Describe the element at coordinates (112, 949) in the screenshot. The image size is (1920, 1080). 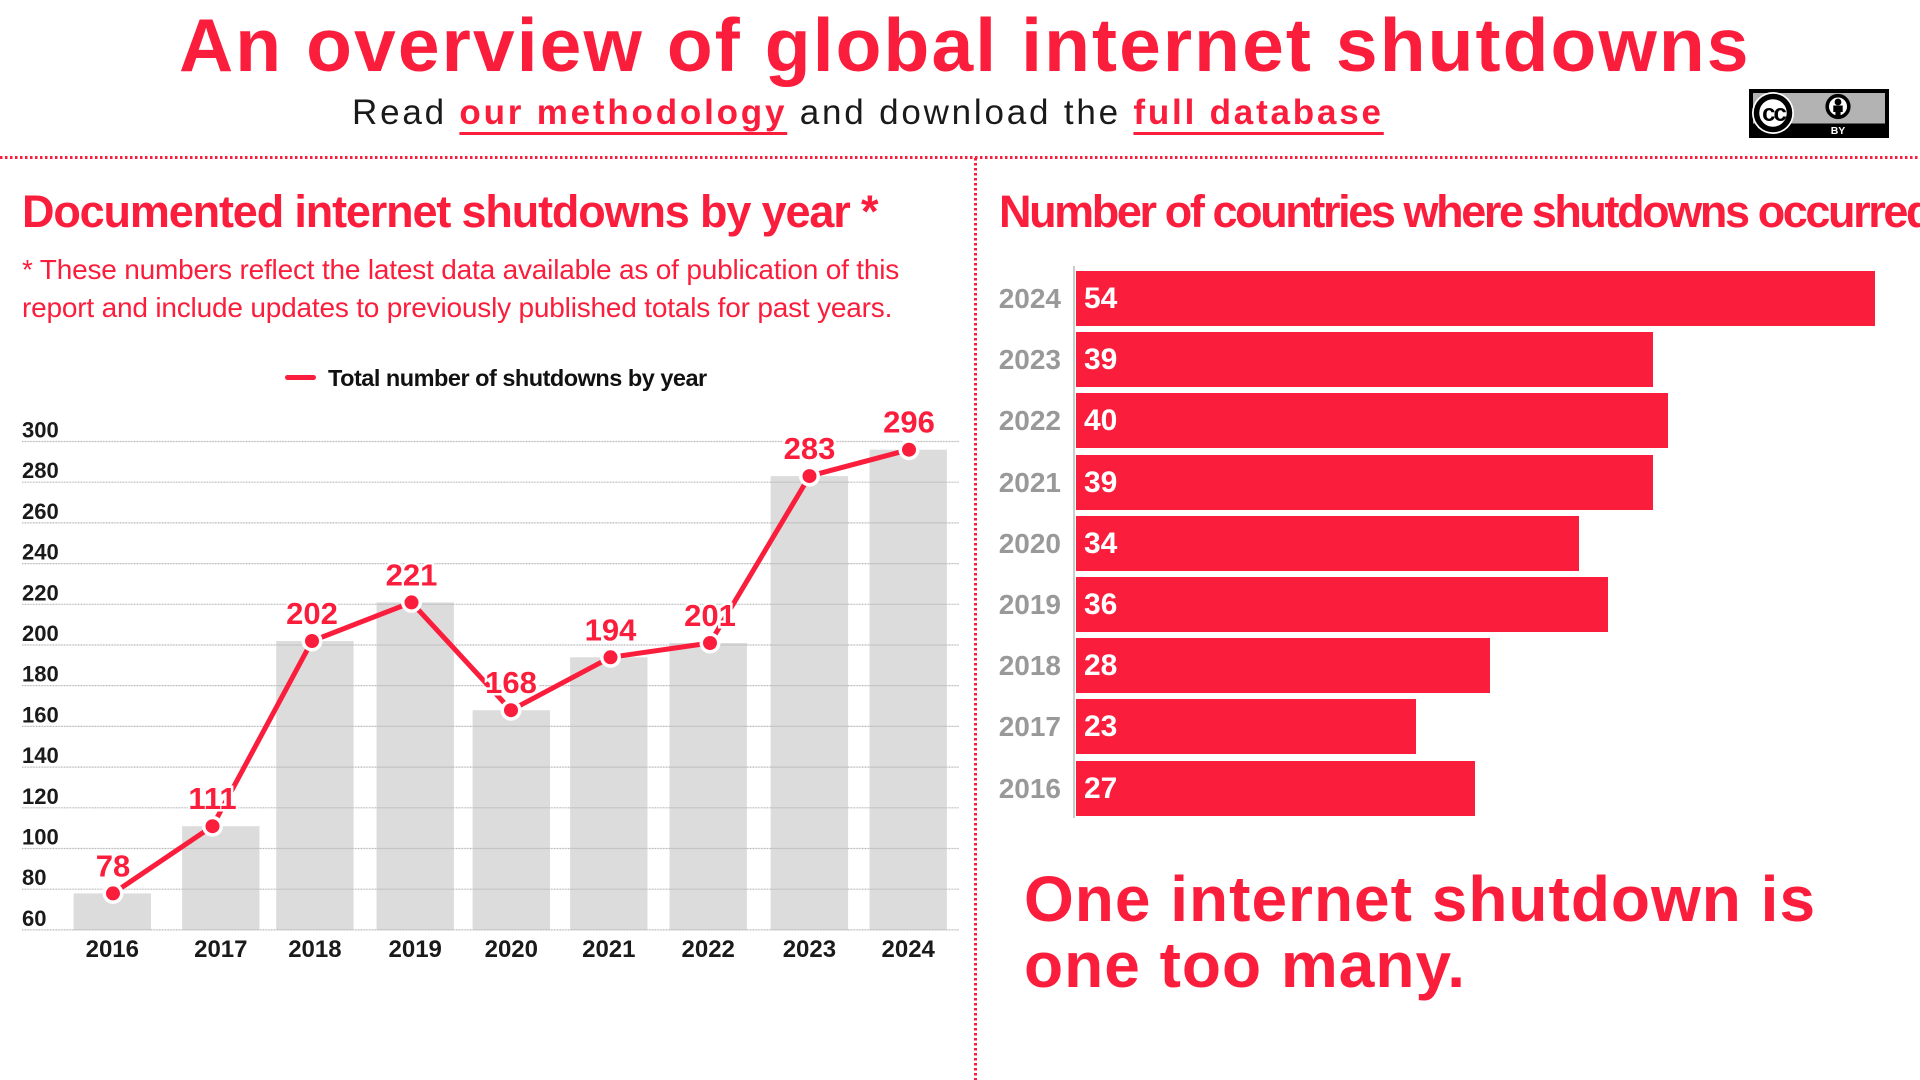
I see `svg-text: 2016` at that location.